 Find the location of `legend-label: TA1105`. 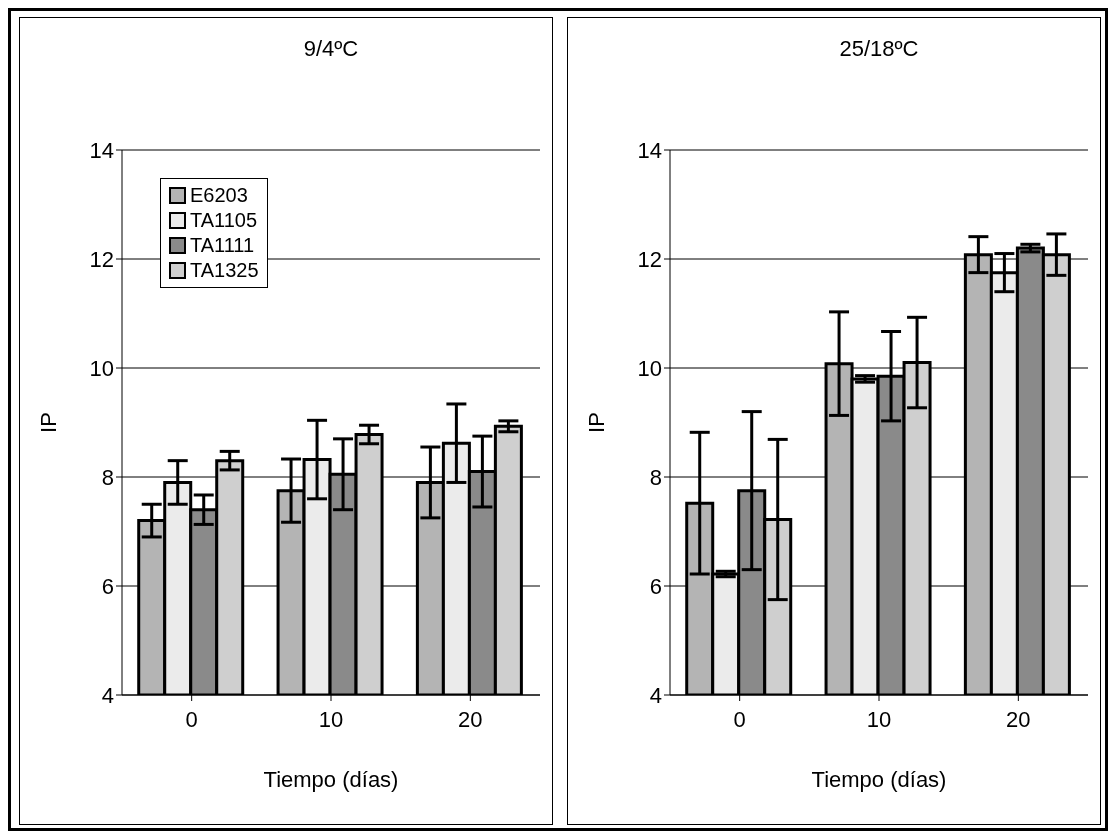

legend-label: TA1105 is located at coordinates (224, 220).